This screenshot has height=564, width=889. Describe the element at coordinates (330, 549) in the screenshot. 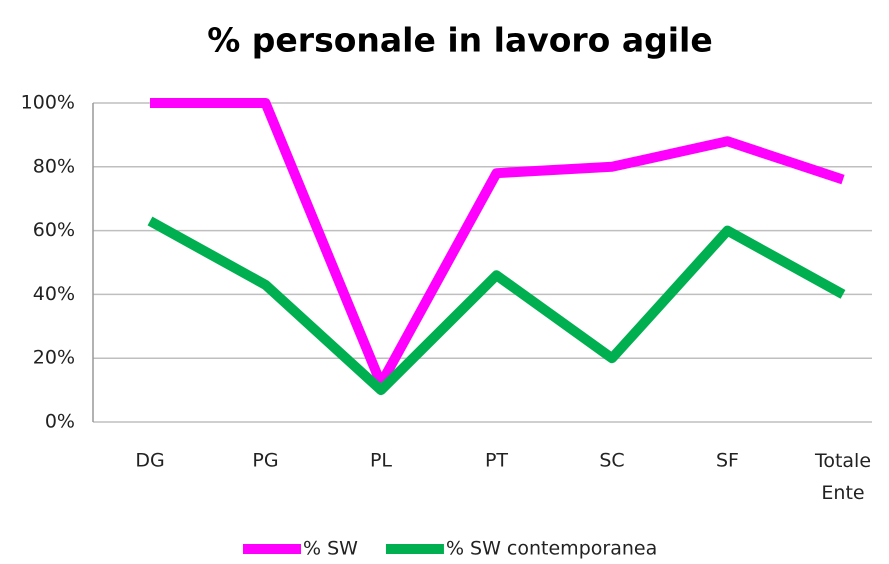

I see `legend-label: % SW` at that location.